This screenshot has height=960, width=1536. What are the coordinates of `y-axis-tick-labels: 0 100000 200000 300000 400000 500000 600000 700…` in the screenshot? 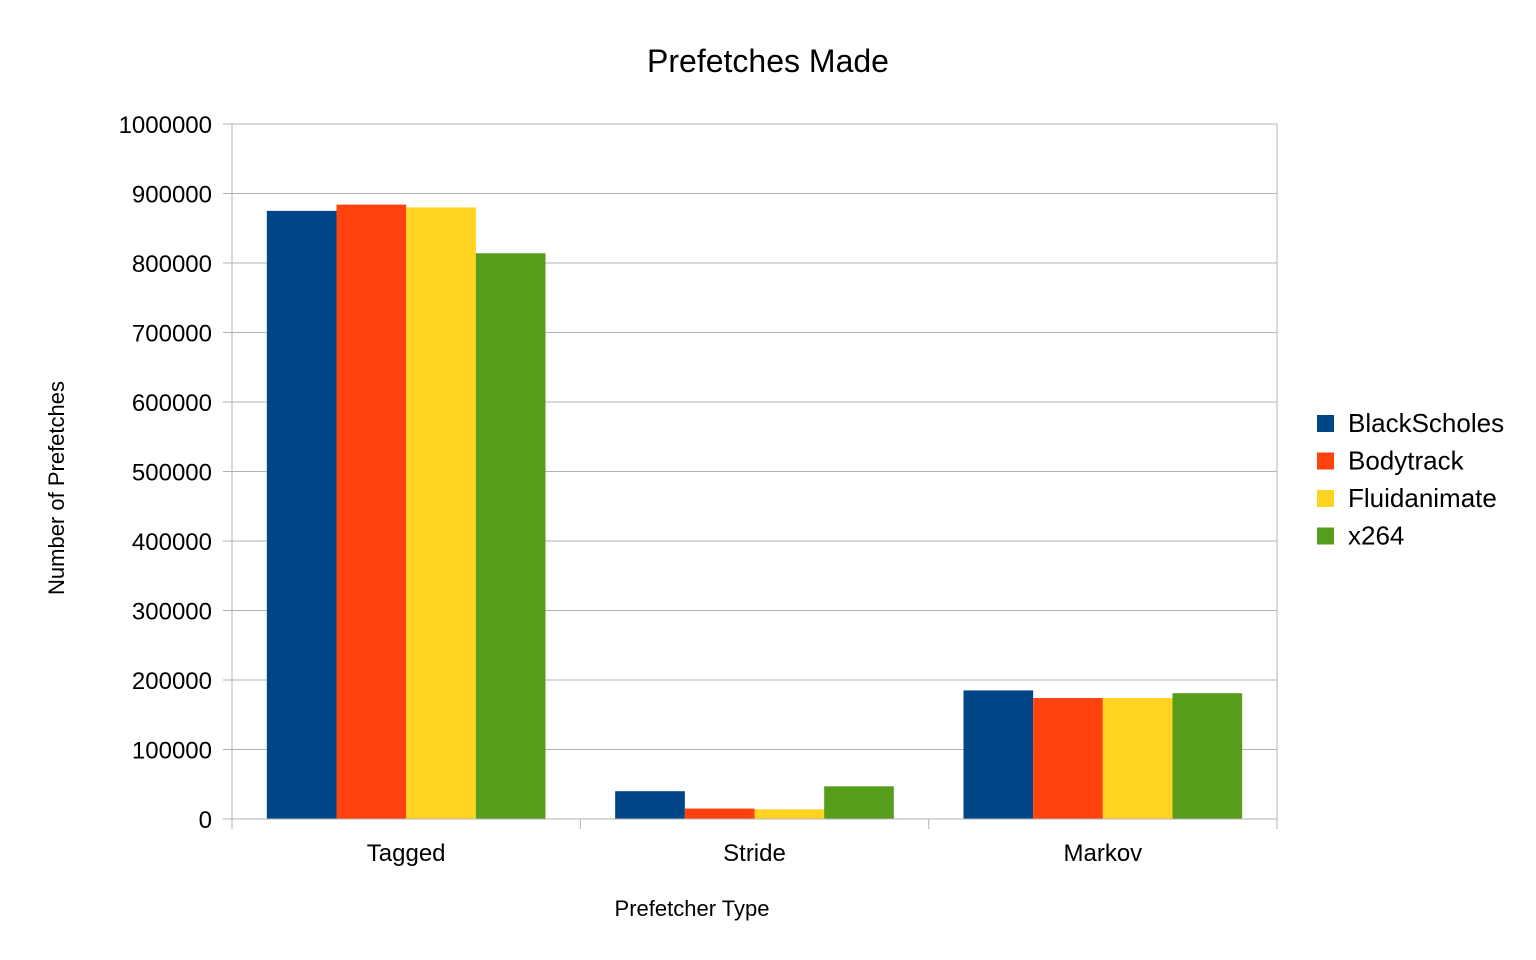 It's located at (165, 473).